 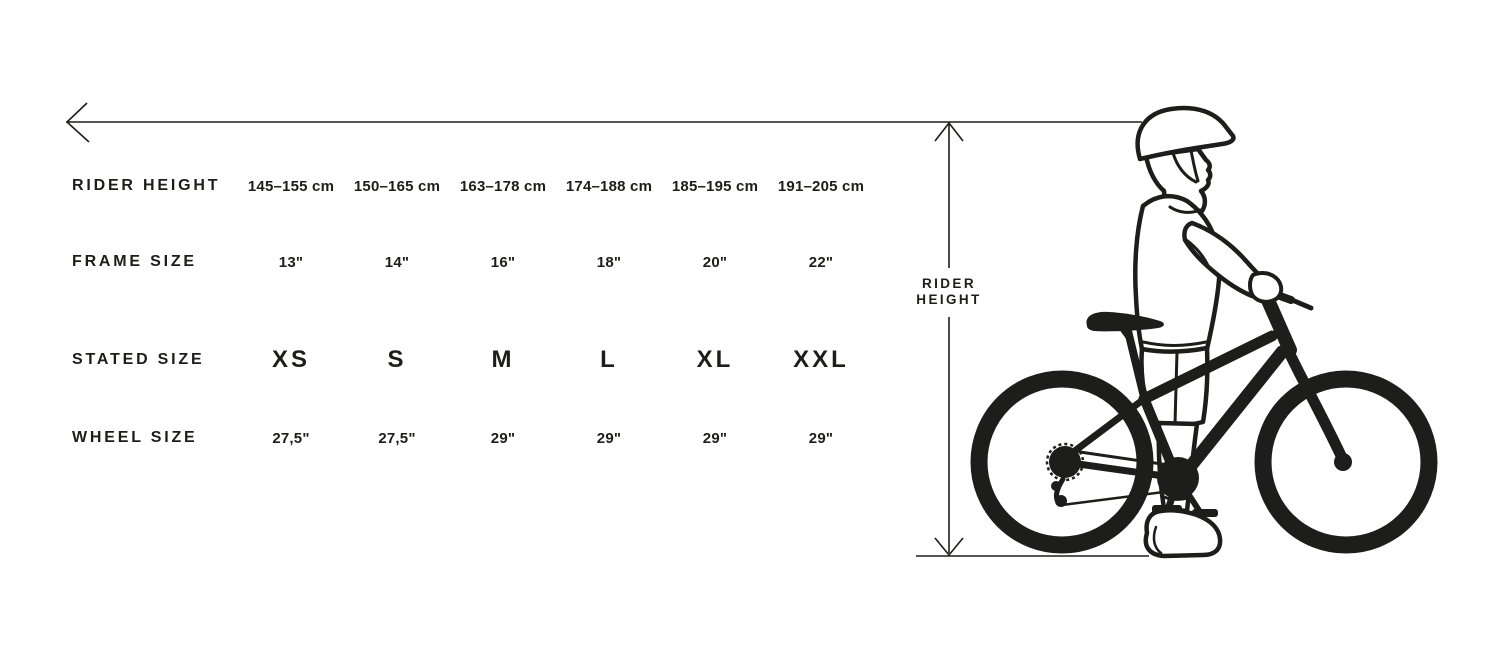 I want to click on table-row-frame-size: FRAME SIZE 13" 14" 16" 18" 20" 22", so click(x=473, y=262).